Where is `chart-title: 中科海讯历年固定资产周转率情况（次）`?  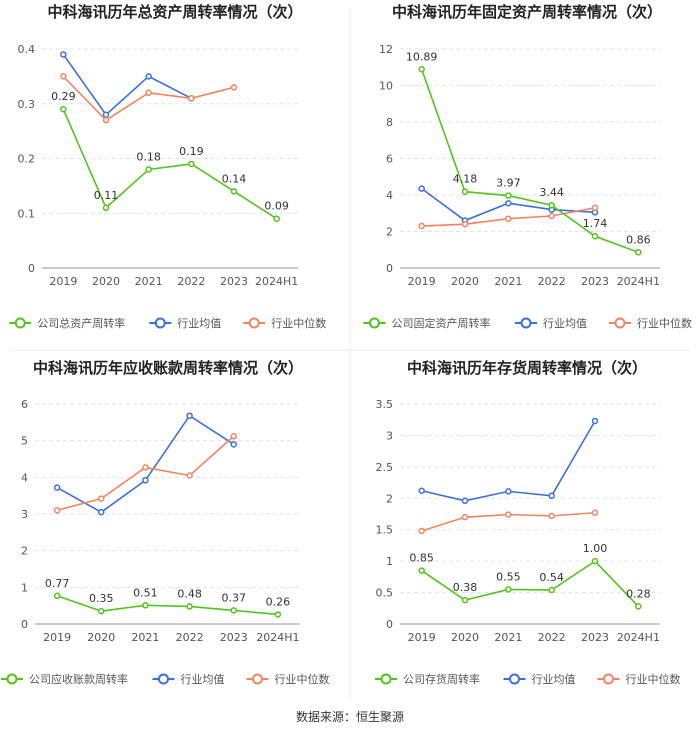
chart-title: 中科海讯历年固定资产周转率情况（次） is located at coordinates (527, 12).